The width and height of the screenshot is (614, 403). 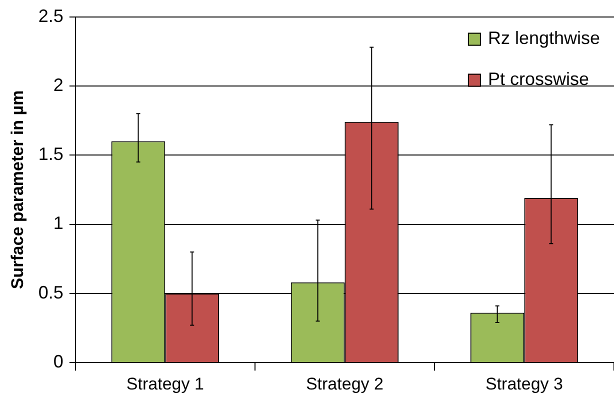 I want to click on y-axis-title: Surface parameter in µm, so click(x=17, y=190).